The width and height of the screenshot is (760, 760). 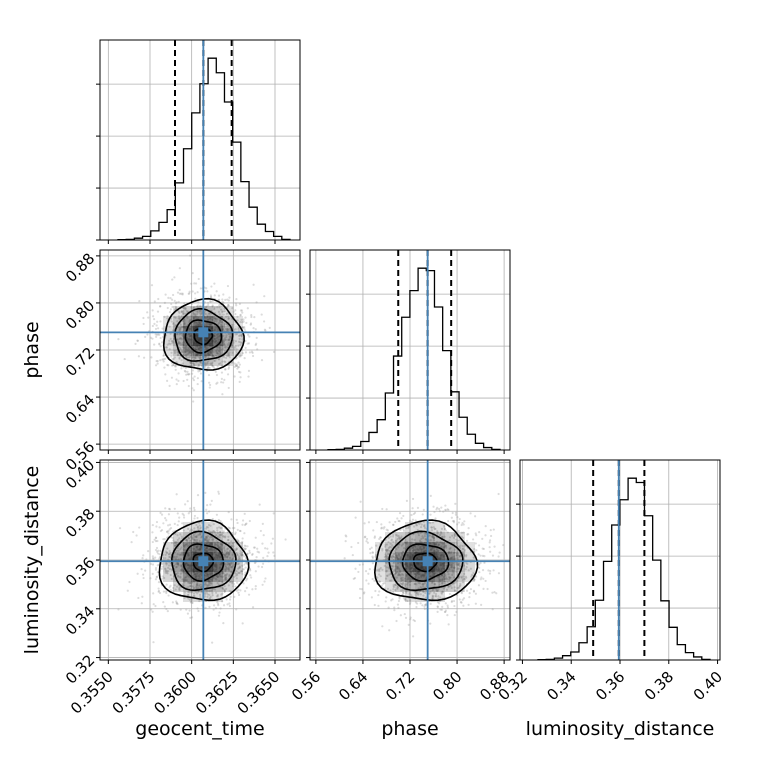 What do you see at coordinates (408, 351) in the screenshot?
I see `marginal-panel-phase` at bounding box center [408, 351].